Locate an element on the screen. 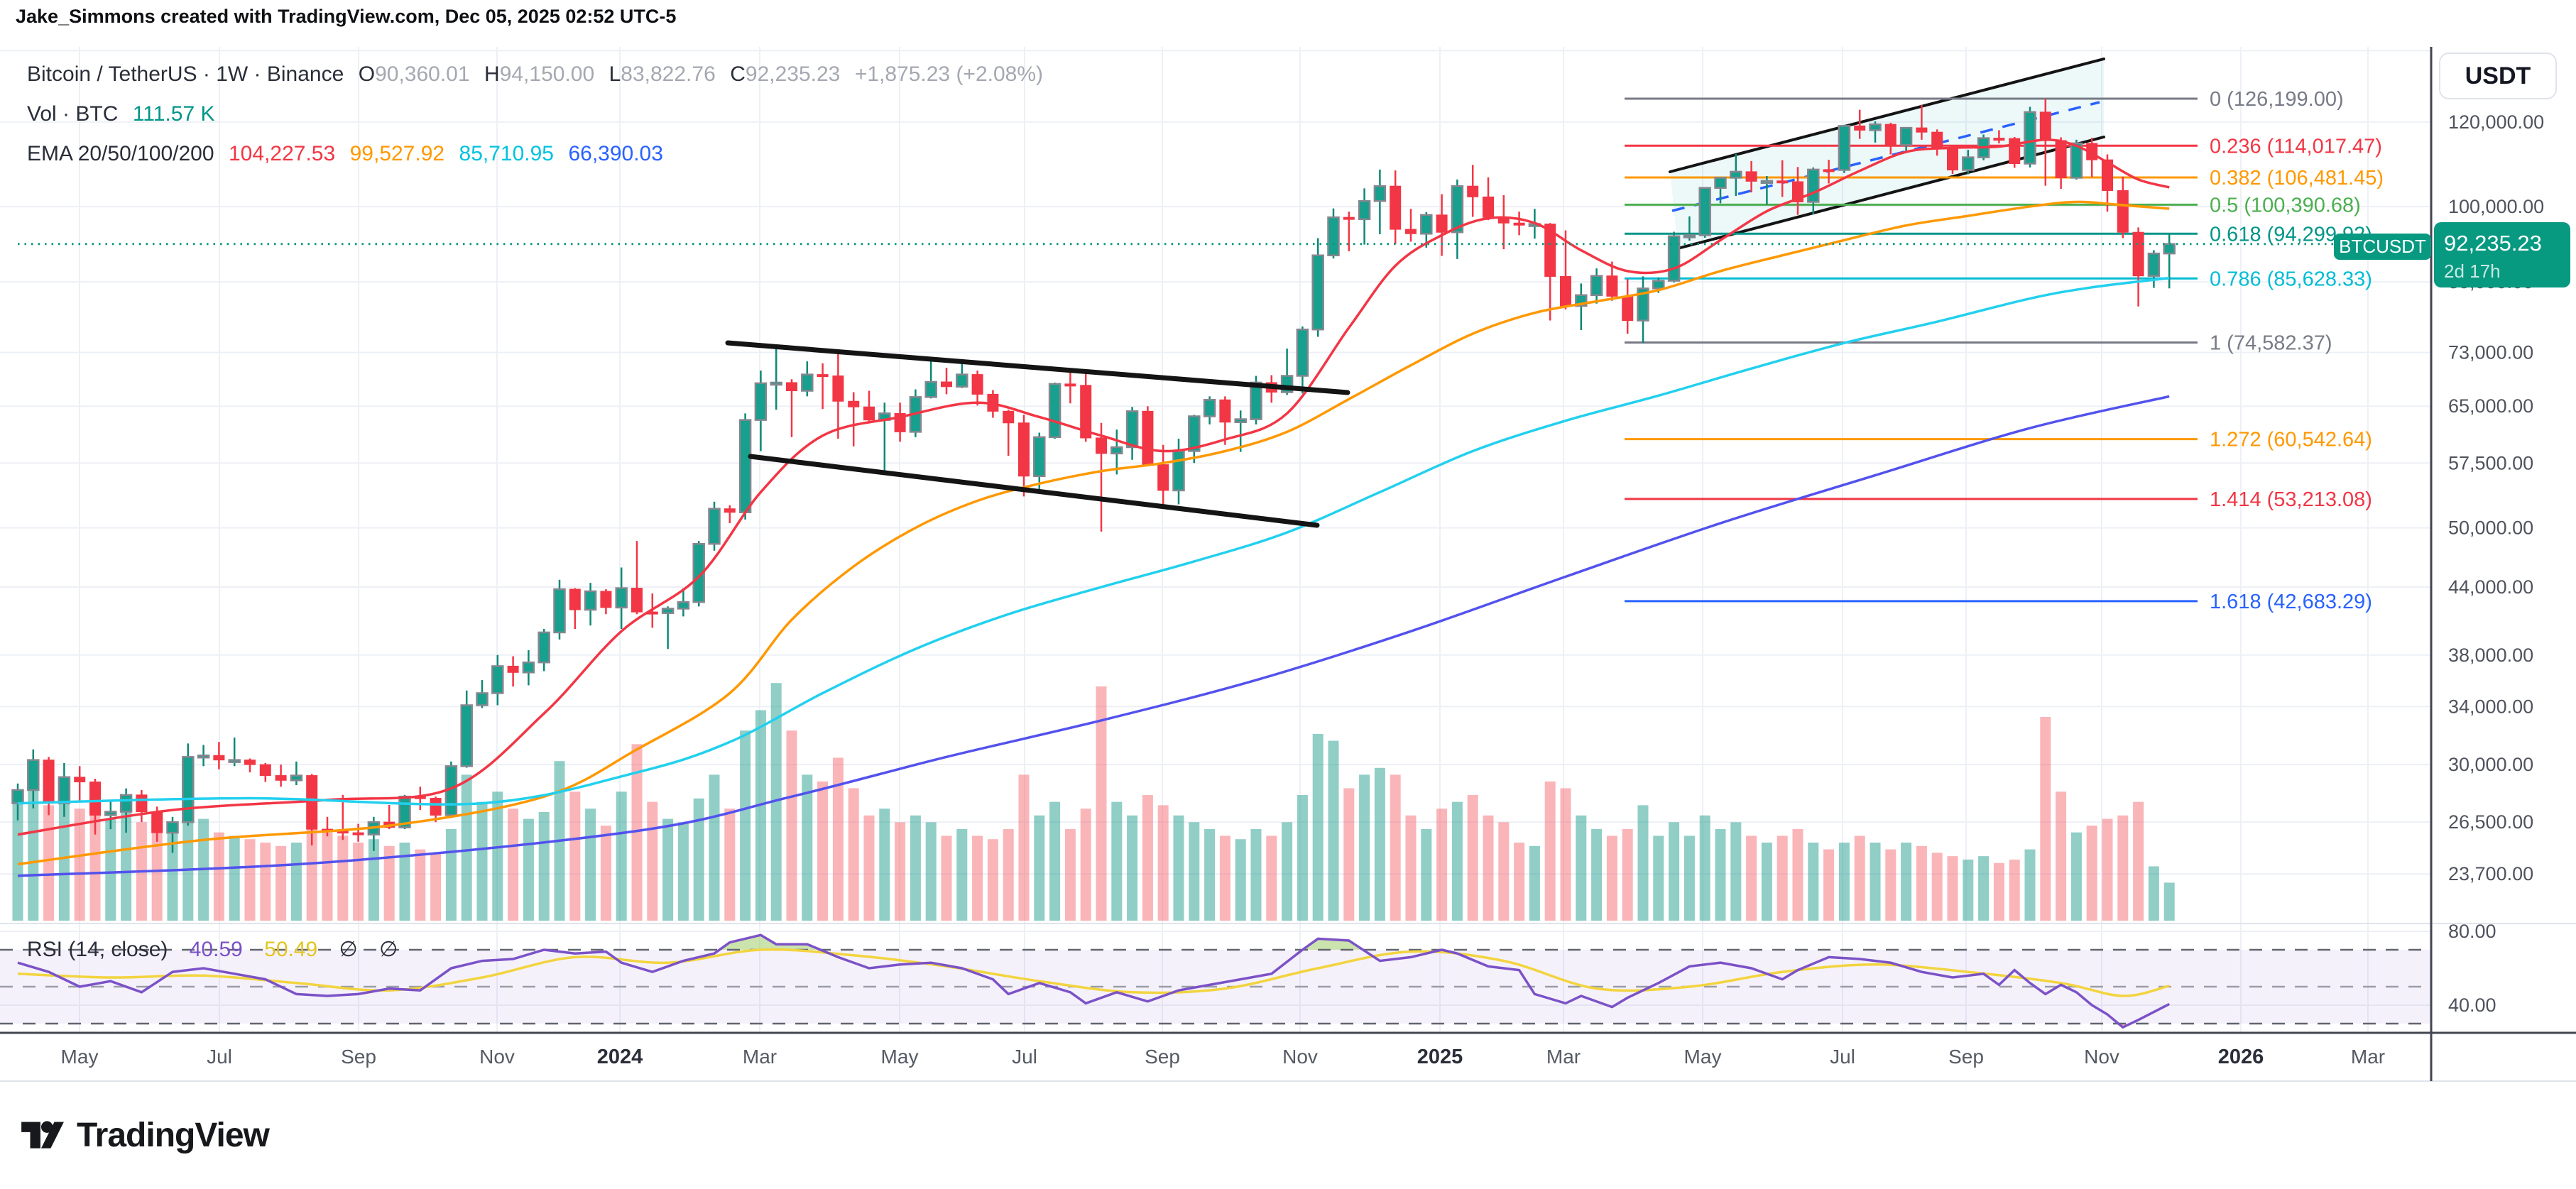 The width and height of the screenshot is (2576, 1189). last-price-axis-badge: 92,235.23 2d 17h is located at coordinates (2502, 254).